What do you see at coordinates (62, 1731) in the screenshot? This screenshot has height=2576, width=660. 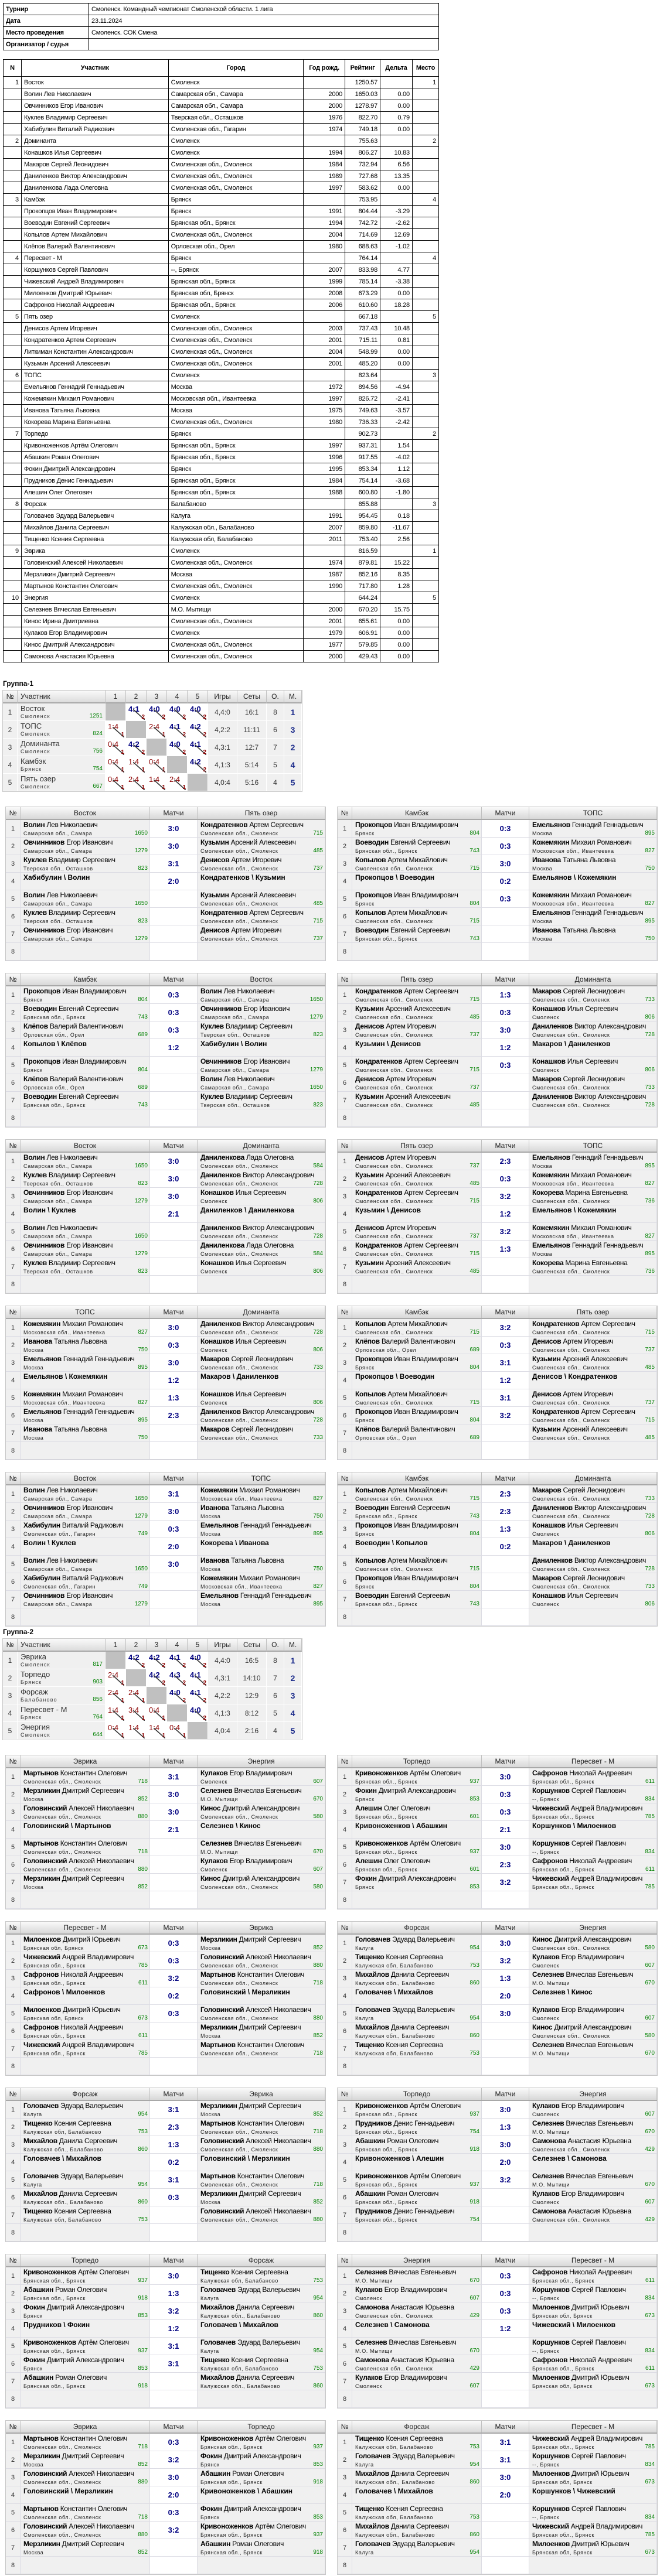 I see `team-cell: Энергия Смоленск 644` at bounding box center [62, 1731].